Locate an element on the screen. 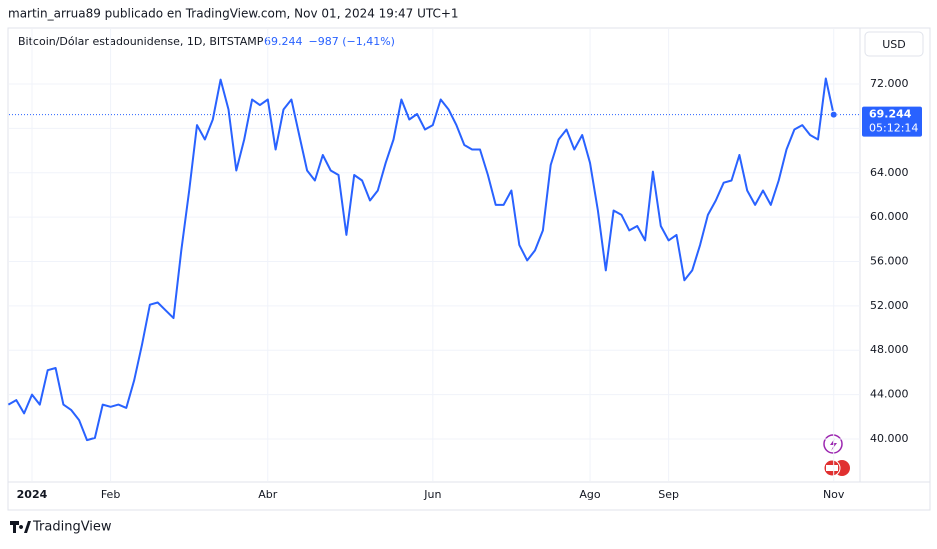  x-tick-label: Nov is located at coordinates (834, 494).